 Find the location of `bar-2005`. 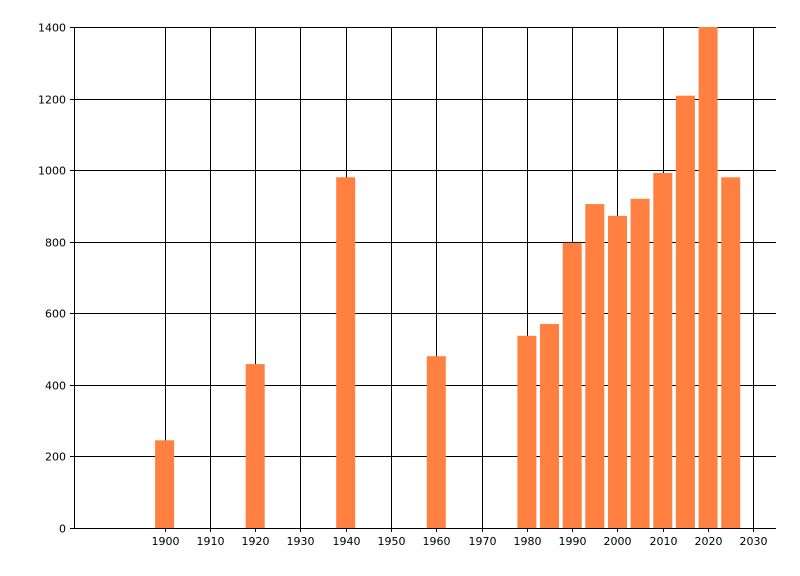

bar-2005 is located at coordinates (640, 363).